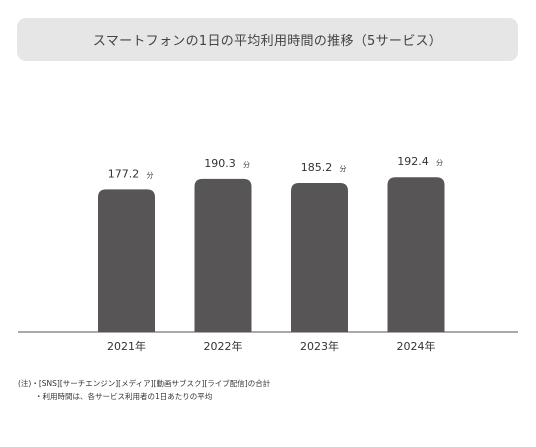 This screenshot has width=536, height=447. What do you see at coordinates (223, 346) in the screenshot?
I see `x-tick-label-1: 2022年` at bounding box center [223, 346].